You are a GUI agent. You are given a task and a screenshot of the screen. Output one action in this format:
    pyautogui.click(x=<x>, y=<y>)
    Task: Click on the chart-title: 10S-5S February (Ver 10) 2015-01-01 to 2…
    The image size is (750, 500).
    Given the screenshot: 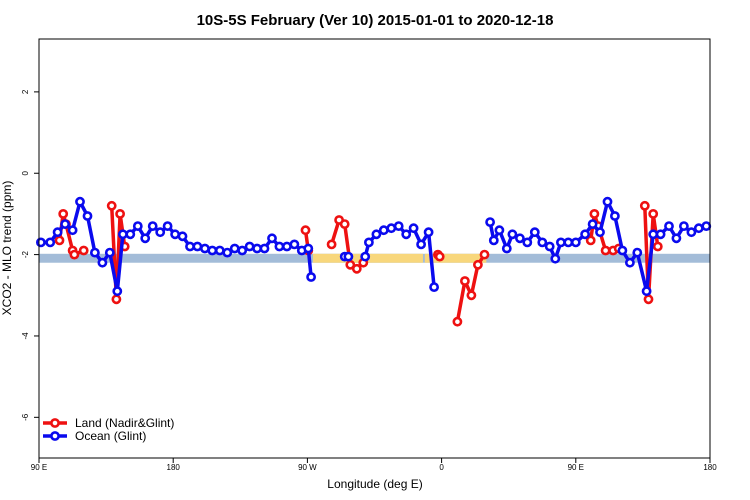 What is the action you would take?
    pyautogui.click(x=375, y=20)
    